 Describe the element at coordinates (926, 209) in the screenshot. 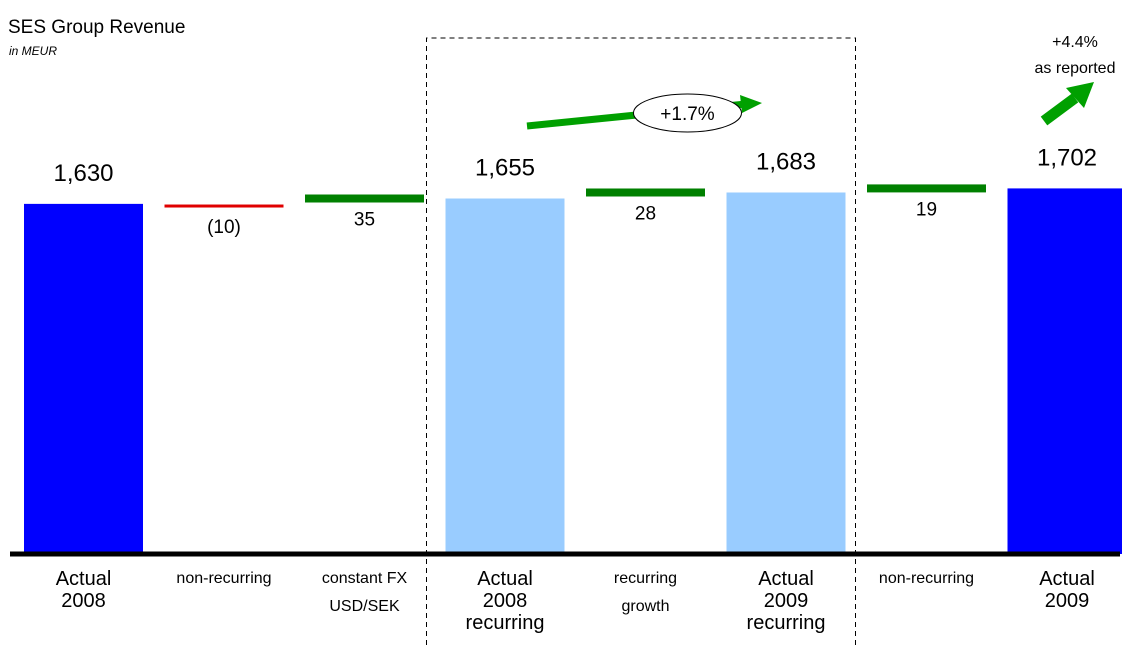

I see `value-label-6: 19` at that location.